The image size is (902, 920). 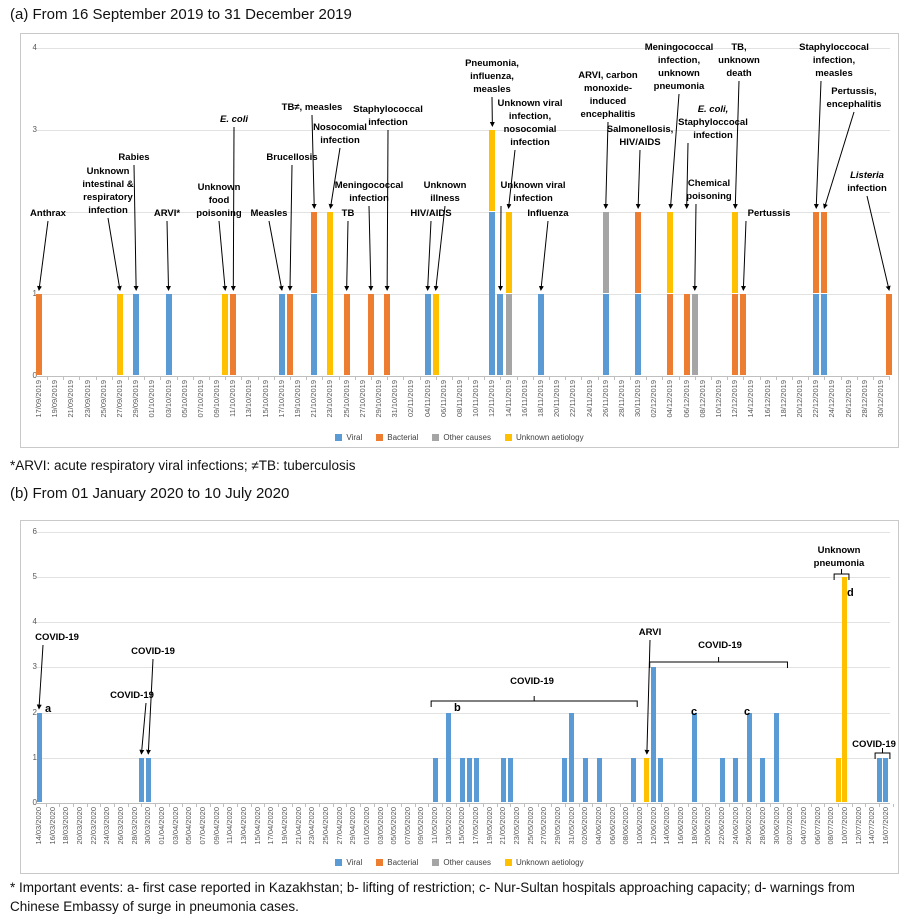 What do you see at coordinates (544, 437) in the screenshot?
I see `legend-item: Unknown aetiology` at bounding box center [544, 437].